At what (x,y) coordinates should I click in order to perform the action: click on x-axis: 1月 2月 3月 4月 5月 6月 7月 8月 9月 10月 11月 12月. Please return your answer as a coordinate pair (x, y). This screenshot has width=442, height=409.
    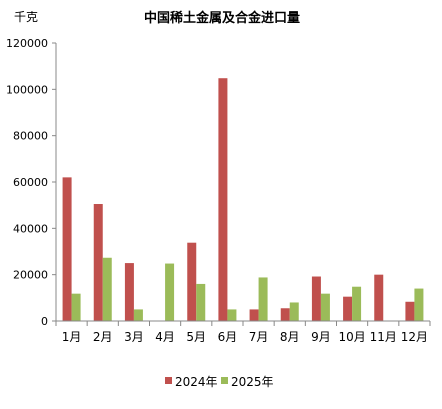
    Looking at the image, I should click on (243, 332).